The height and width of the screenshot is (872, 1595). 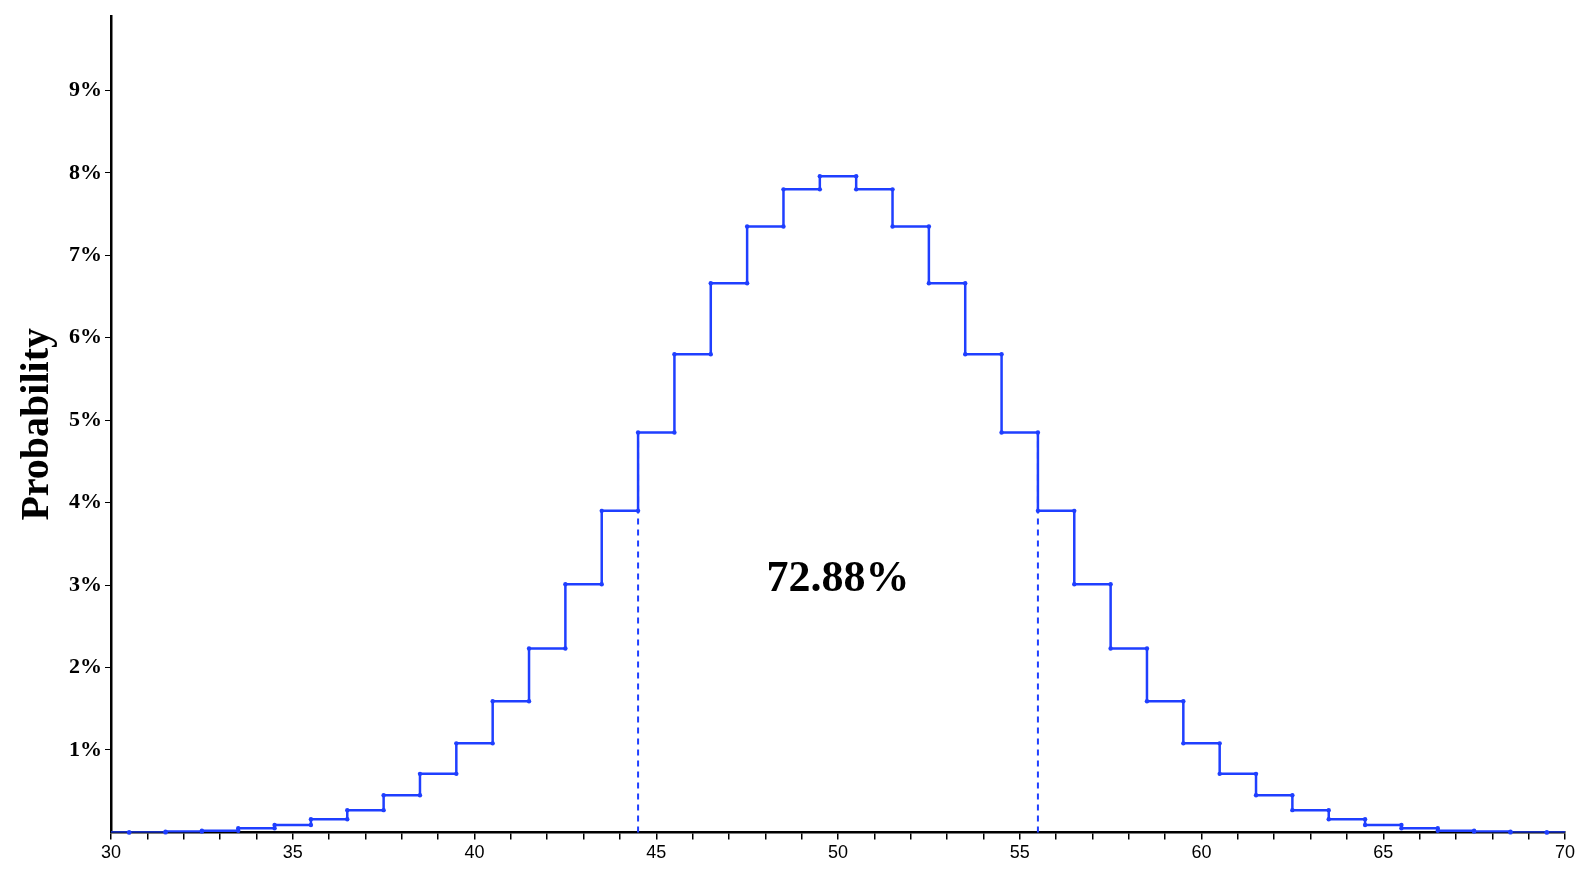 What do you see at coordinates (1565, 852) in the screenshot?
I see `x-tick-label: 70` at bounding box center [1565, 852].